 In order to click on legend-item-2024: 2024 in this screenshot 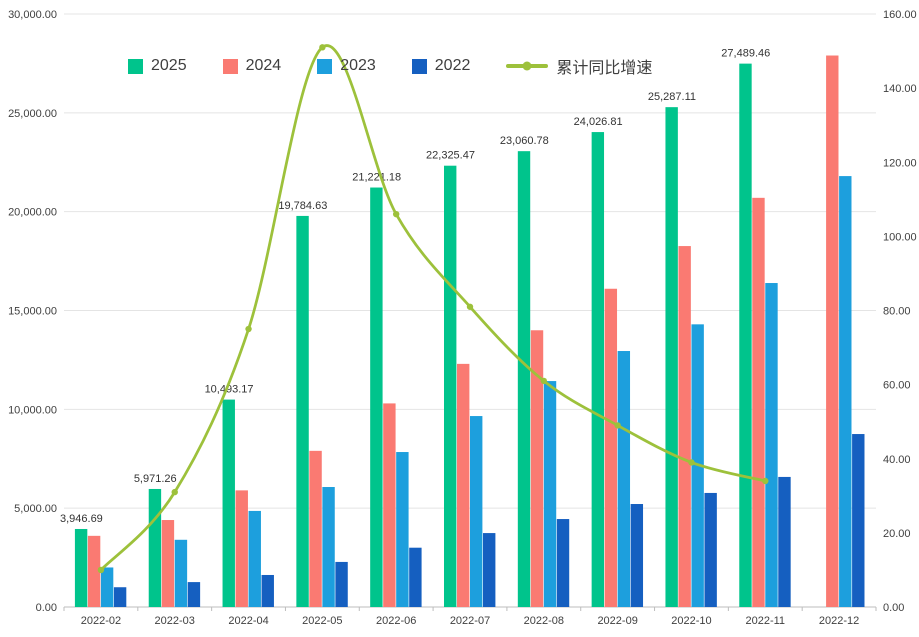, I will do `click(252, 66)`.